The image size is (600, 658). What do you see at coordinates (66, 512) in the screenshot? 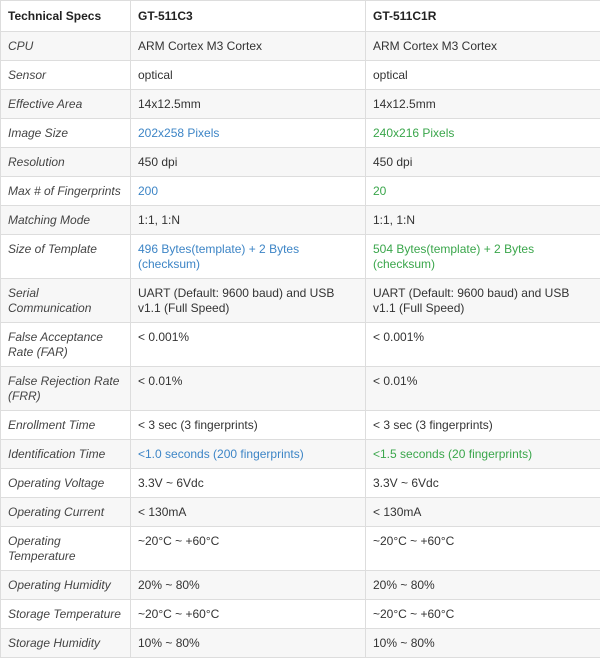
I see `spec-label: Operating Current` at bounding box center [66, 512].